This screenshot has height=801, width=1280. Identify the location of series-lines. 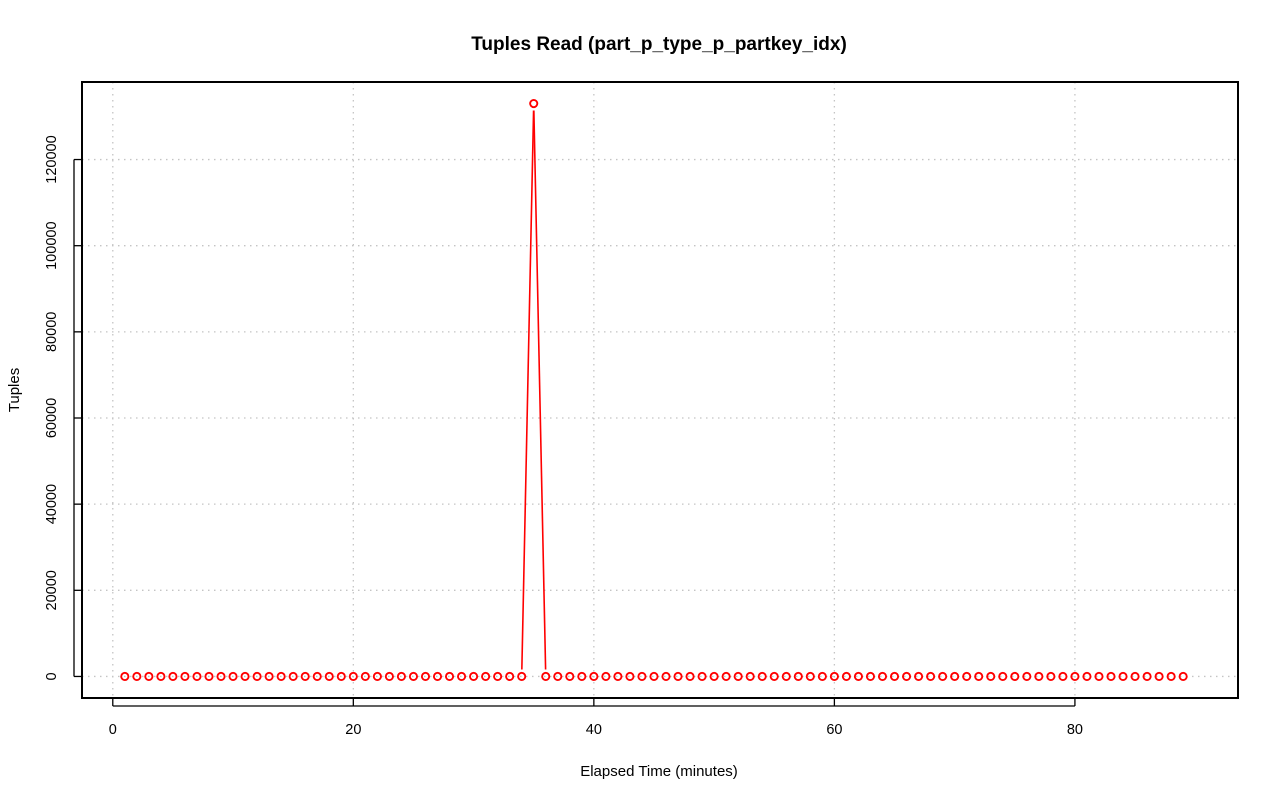
(534, 390).